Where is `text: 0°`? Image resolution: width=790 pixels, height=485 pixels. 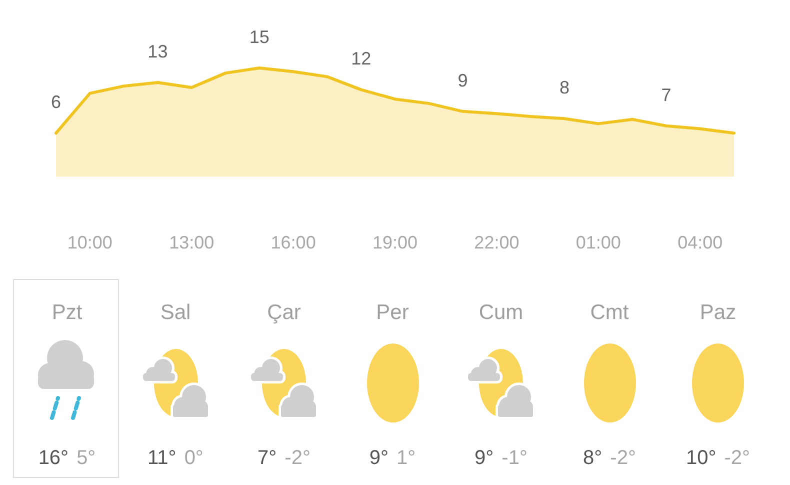
text: 0° is located at coordinates (194, 458).